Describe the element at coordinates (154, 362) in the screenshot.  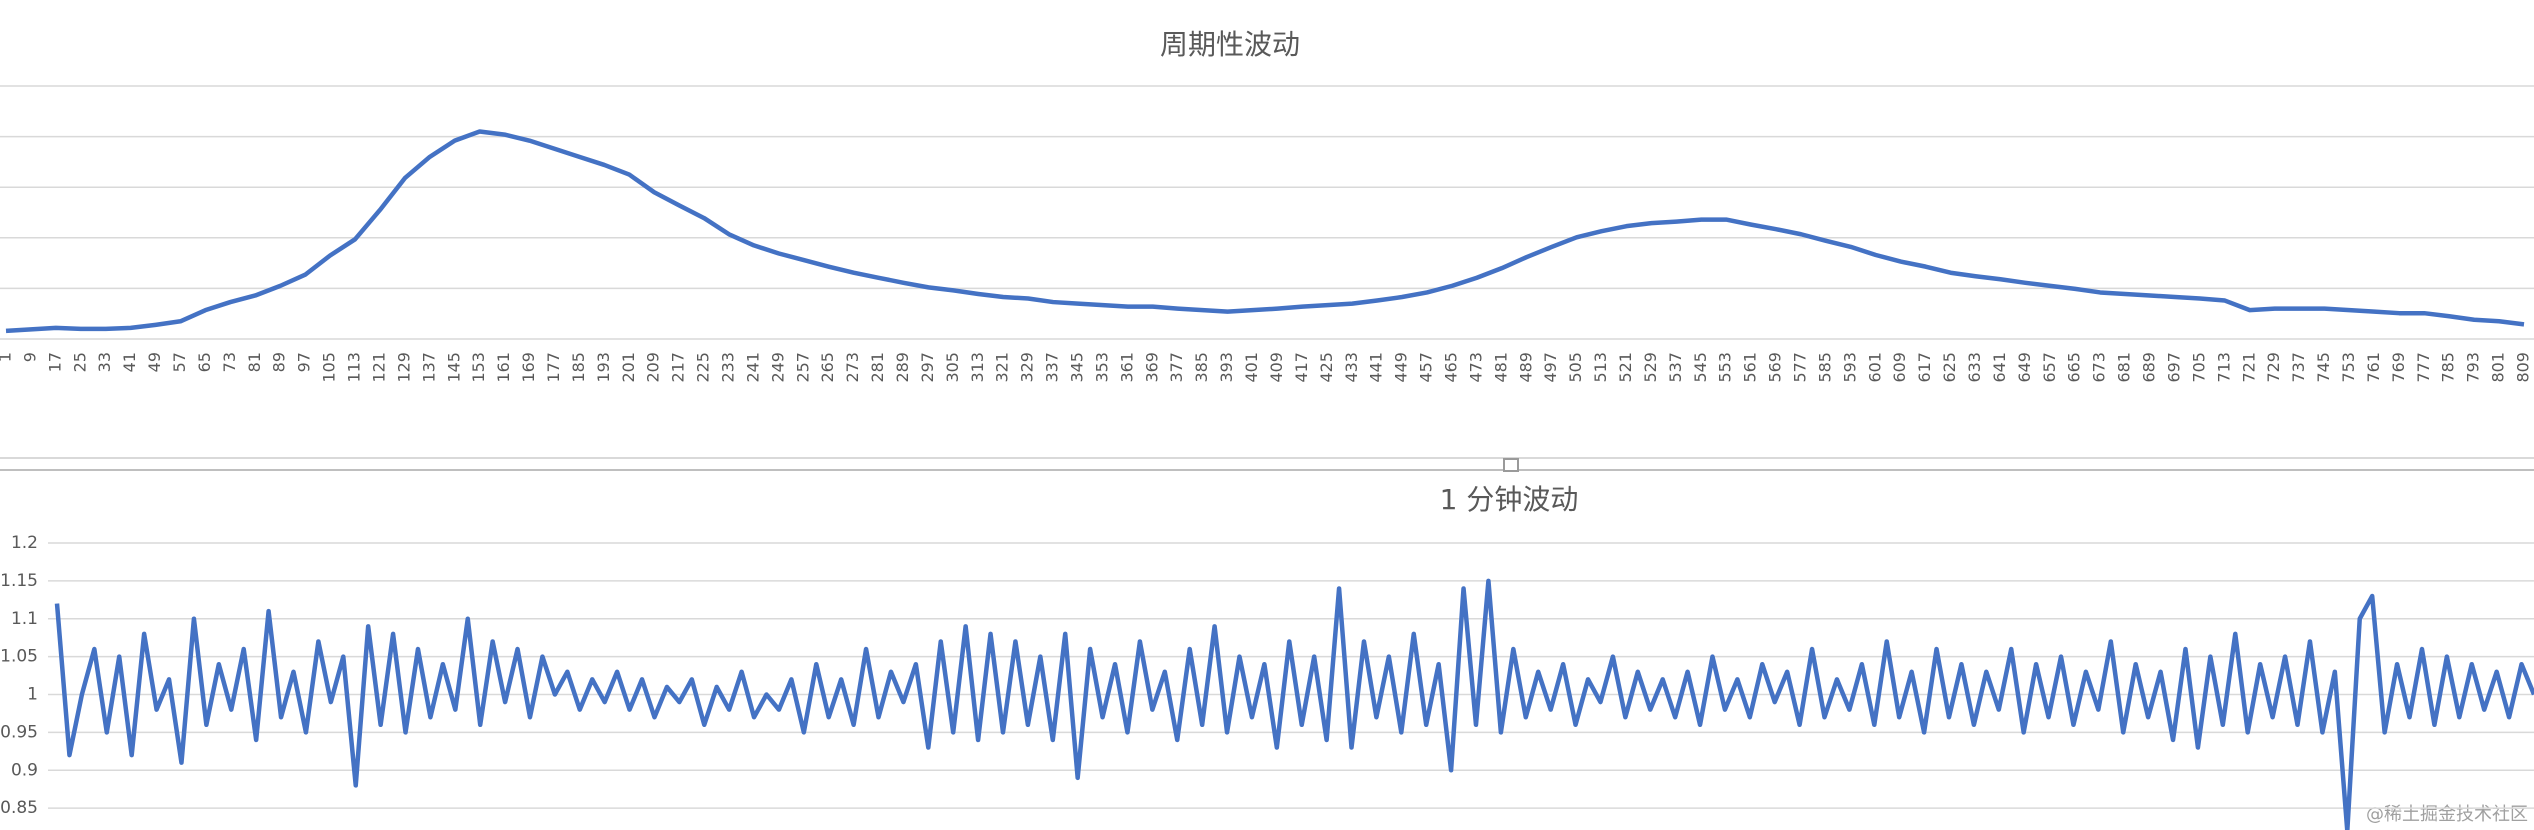
I see `x-tick-label: 49` at that location.